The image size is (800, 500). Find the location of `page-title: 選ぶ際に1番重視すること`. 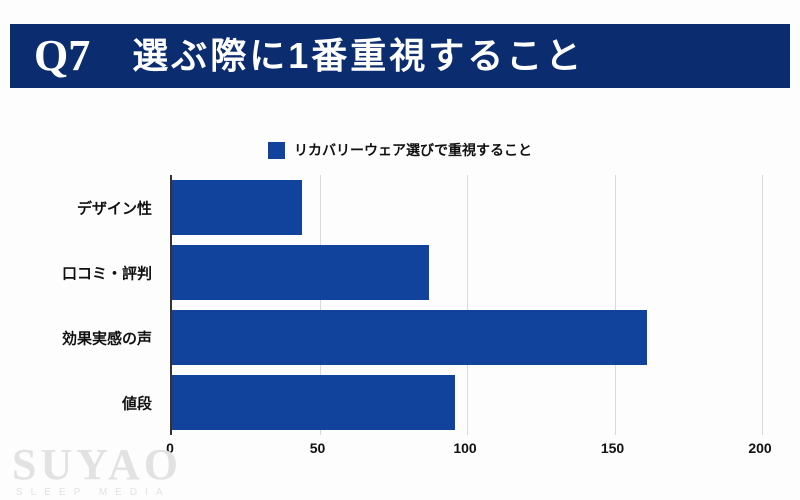

page-title: 選ぶ際に1番重視すること is located at coordinates (358, 55).